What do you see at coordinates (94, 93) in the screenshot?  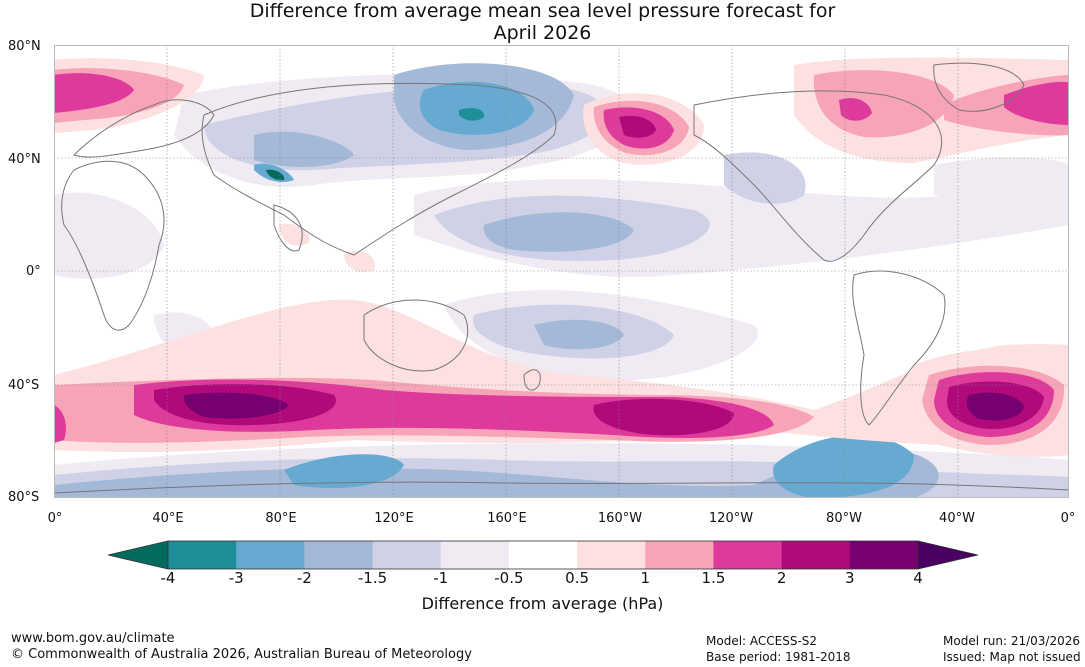 I see `contour-pos-15-north-atlantic` at bounding box center [94, 93].